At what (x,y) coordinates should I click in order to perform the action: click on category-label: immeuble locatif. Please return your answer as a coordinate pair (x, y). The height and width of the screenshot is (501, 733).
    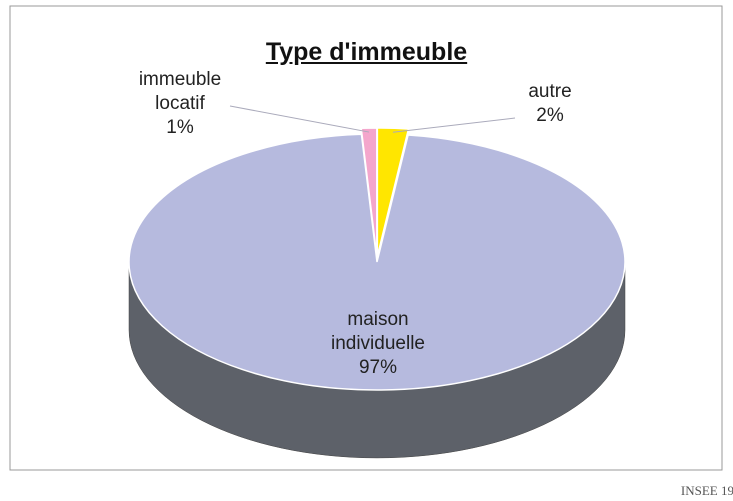
    Looking at the image, I should click on (180, 91).